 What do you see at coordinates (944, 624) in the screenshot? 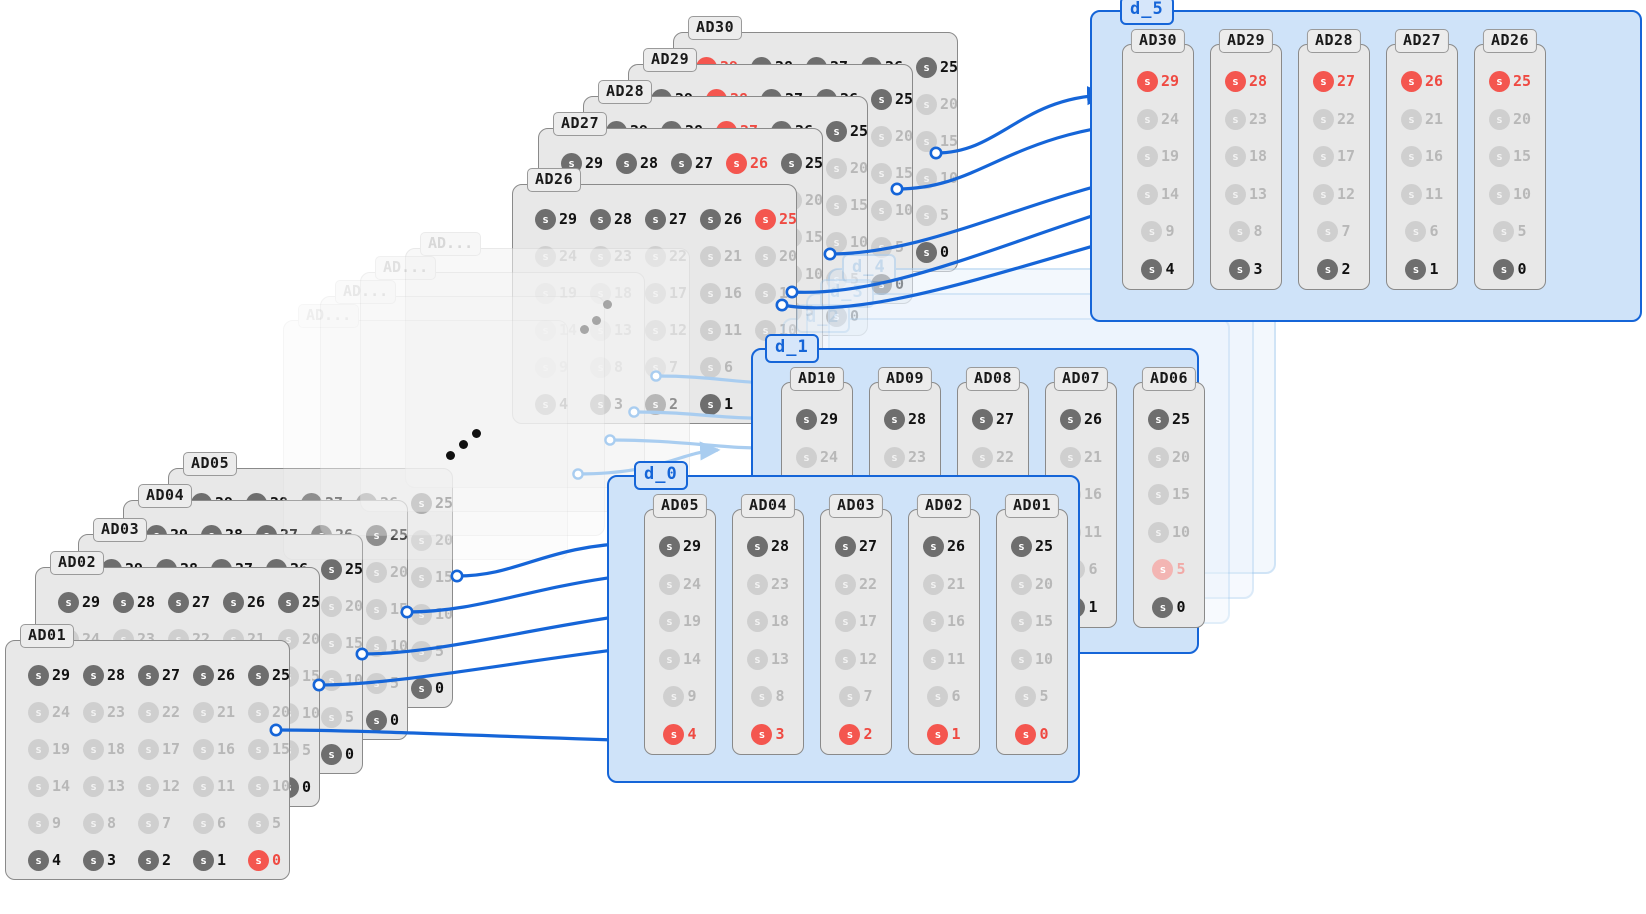
I see `ad-column-card: AD02 s 26 s 21 s 16 s 11 s 6 s 1` at bounding box center [944, 624].